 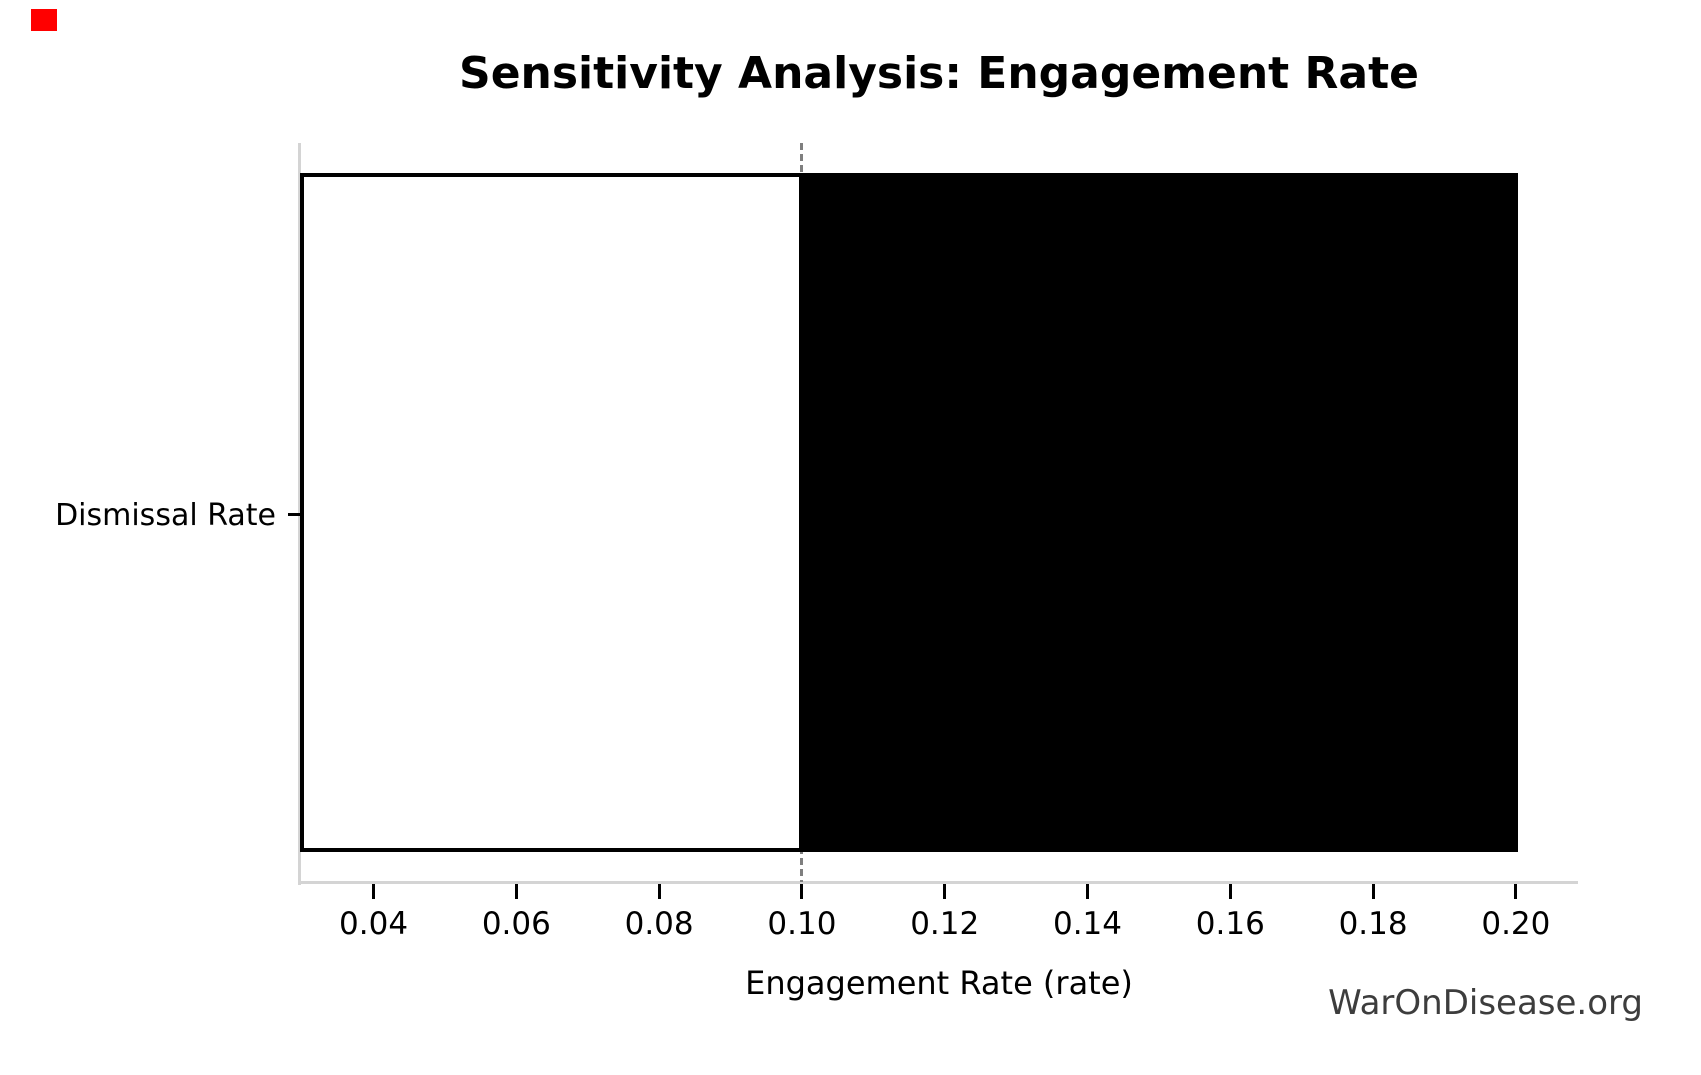 I want to click on y-tick-mark, so click(x=294, y=514).